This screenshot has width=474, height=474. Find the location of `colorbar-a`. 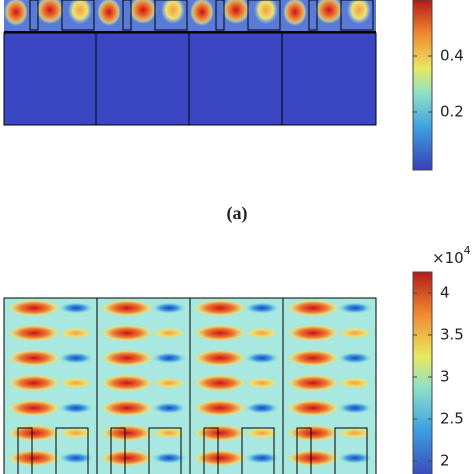

colorbar-a is located at coordinates (422, 85).